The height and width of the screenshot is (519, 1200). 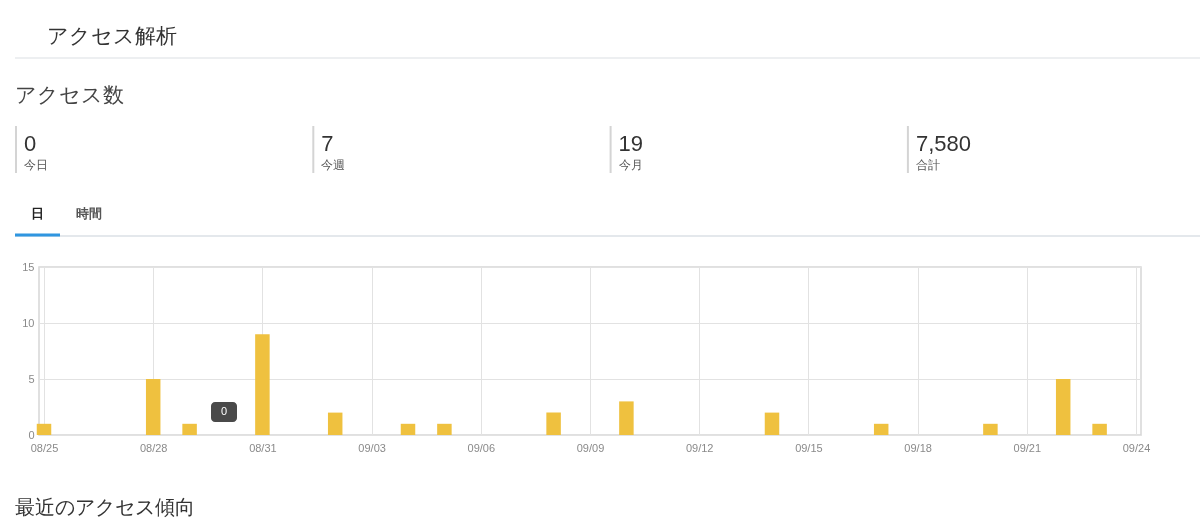 What do you see at coordinates (263, 447) in the screenshot?
I see `x-tick-label: 08/31` at bounding box center [263, 447].